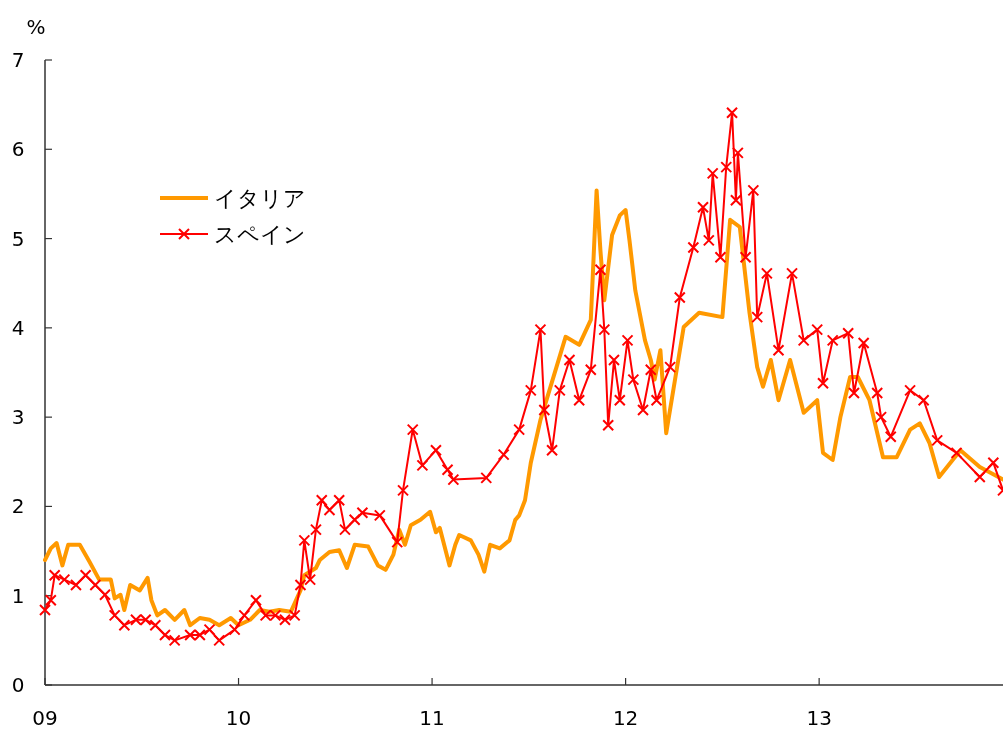 Image resolution: width=1003 pixels, height=731 pixels. What do you see at coordinates (18, 238) in the screenshot?
I see `y-tick-label: 5` at bounding box center [18, 238].